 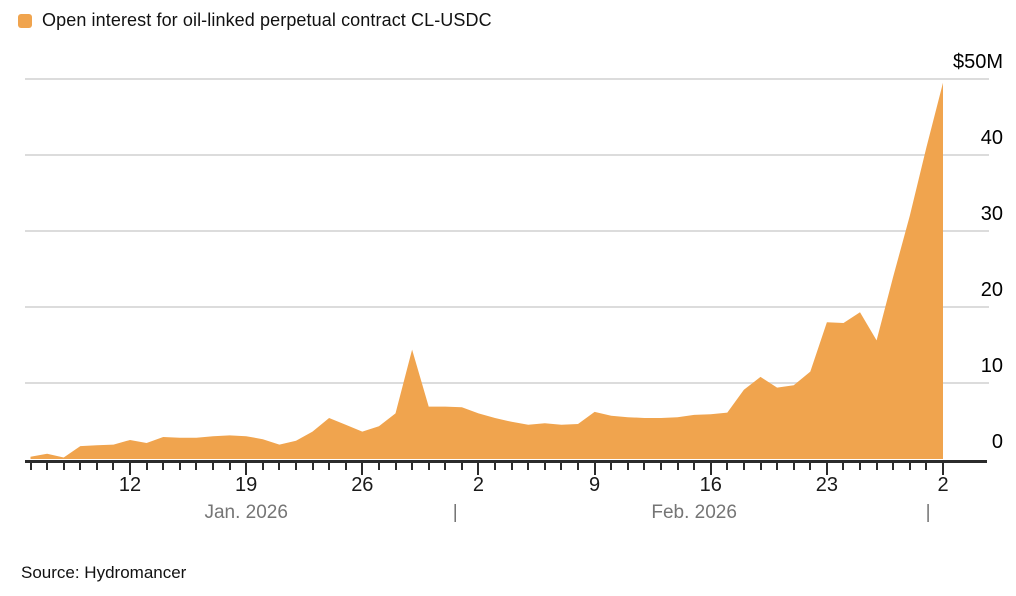 I want to click on legend-swatch-icon, so click(x=25, y=20).